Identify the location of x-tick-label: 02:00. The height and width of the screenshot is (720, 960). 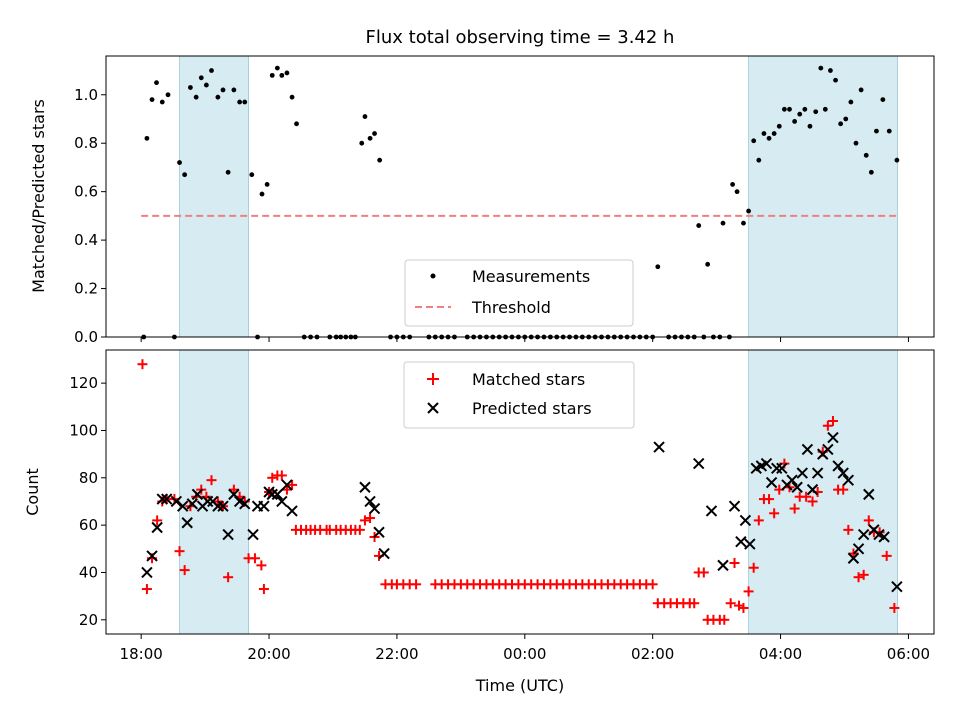
(652, 654).